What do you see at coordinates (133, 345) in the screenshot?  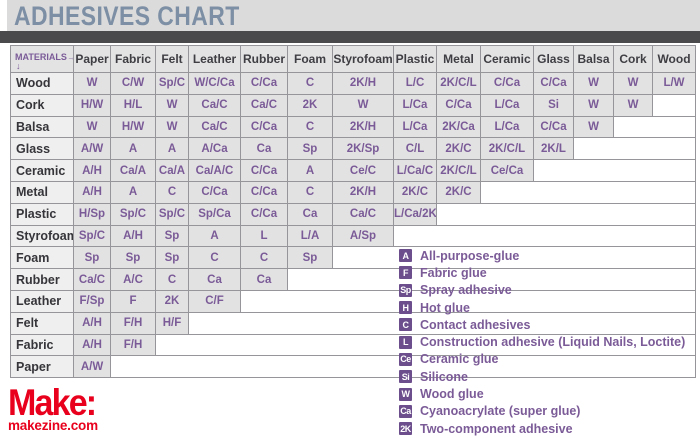 I see `adhesive-cell: F/H` at bounding box center [133, 345].